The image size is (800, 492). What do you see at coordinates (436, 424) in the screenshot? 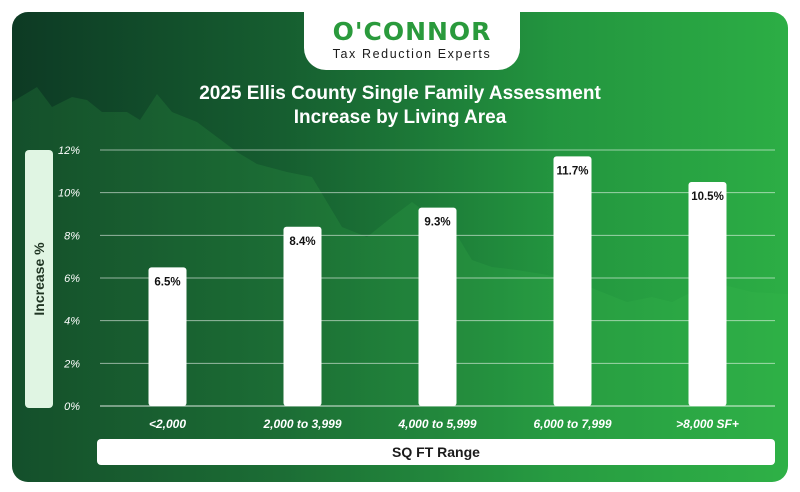
I see `x-category-label: 4,000 to 5,999` at bounding box center [436, 424].